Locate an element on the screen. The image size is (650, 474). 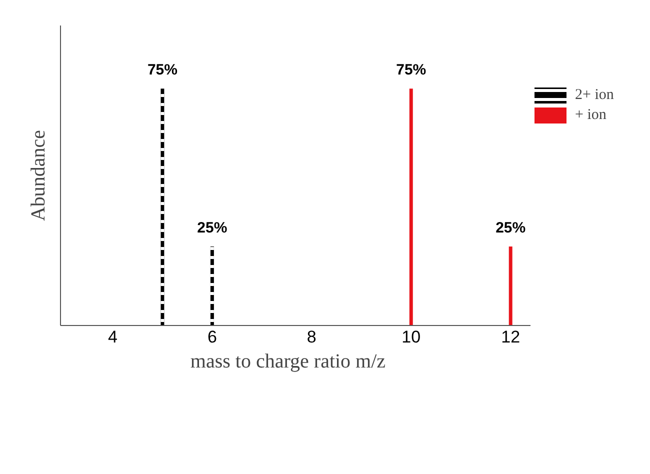
x-tick-label: 4 is located at coordinates (113, 337).